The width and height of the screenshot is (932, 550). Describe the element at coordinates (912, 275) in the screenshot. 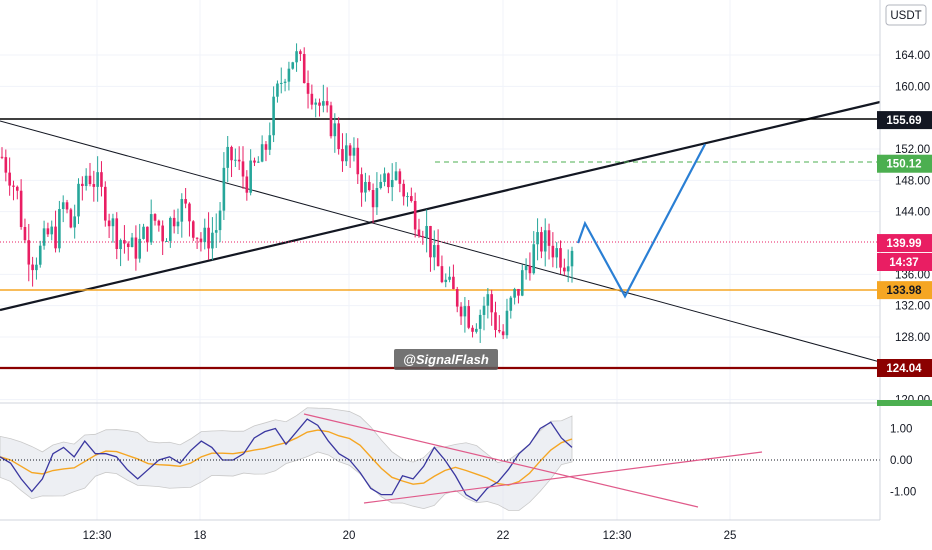

I see `price-tick-label: 136.00` at that location.